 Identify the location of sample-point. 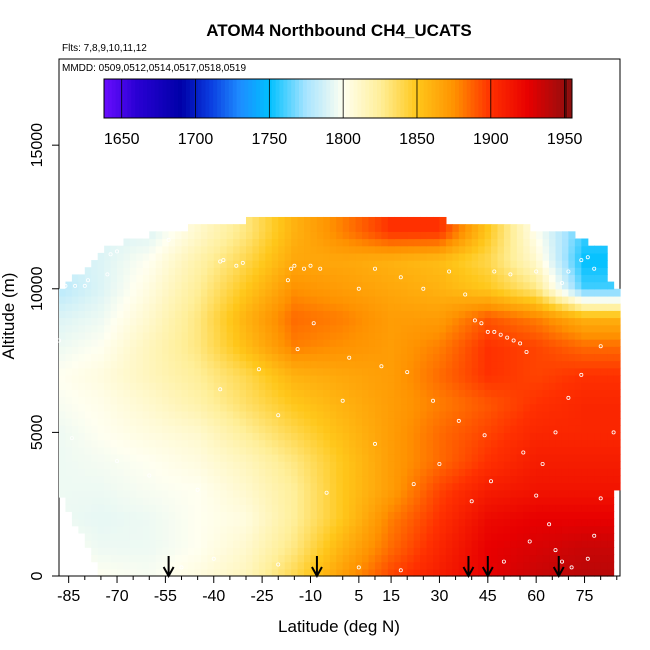
(568, 397).